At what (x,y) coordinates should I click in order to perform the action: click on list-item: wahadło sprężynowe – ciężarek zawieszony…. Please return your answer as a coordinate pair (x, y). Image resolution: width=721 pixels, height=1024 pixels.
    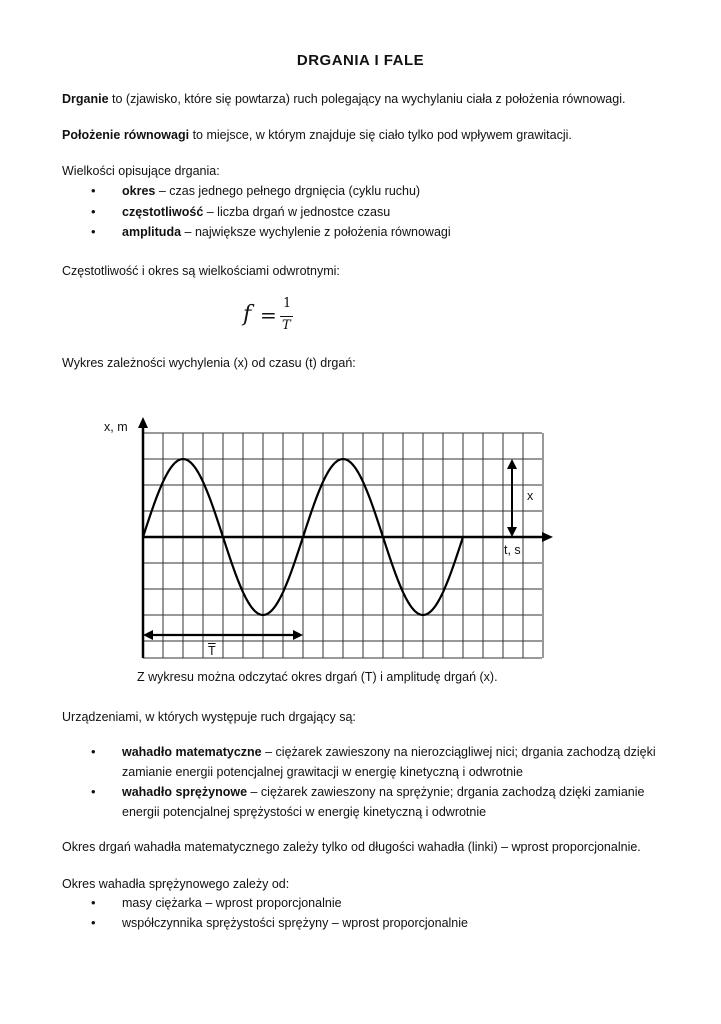
    Looking at the image, I should click on (383, 792).